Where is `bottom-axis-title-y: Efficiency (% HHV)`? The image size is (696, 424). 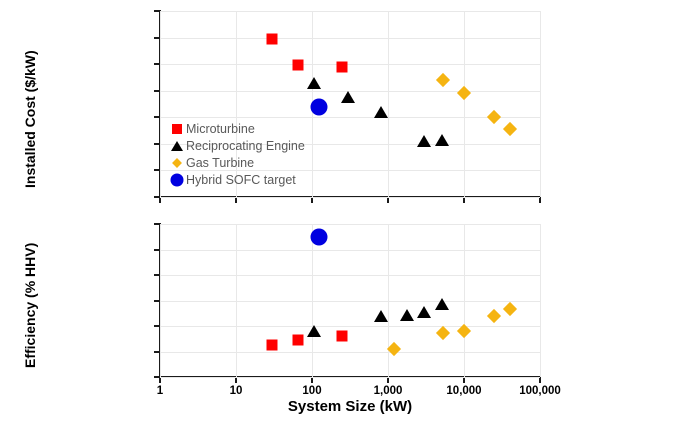 bottom-axis-title-y: Efficiency (% HHV) is located at coordinates (30, 305).